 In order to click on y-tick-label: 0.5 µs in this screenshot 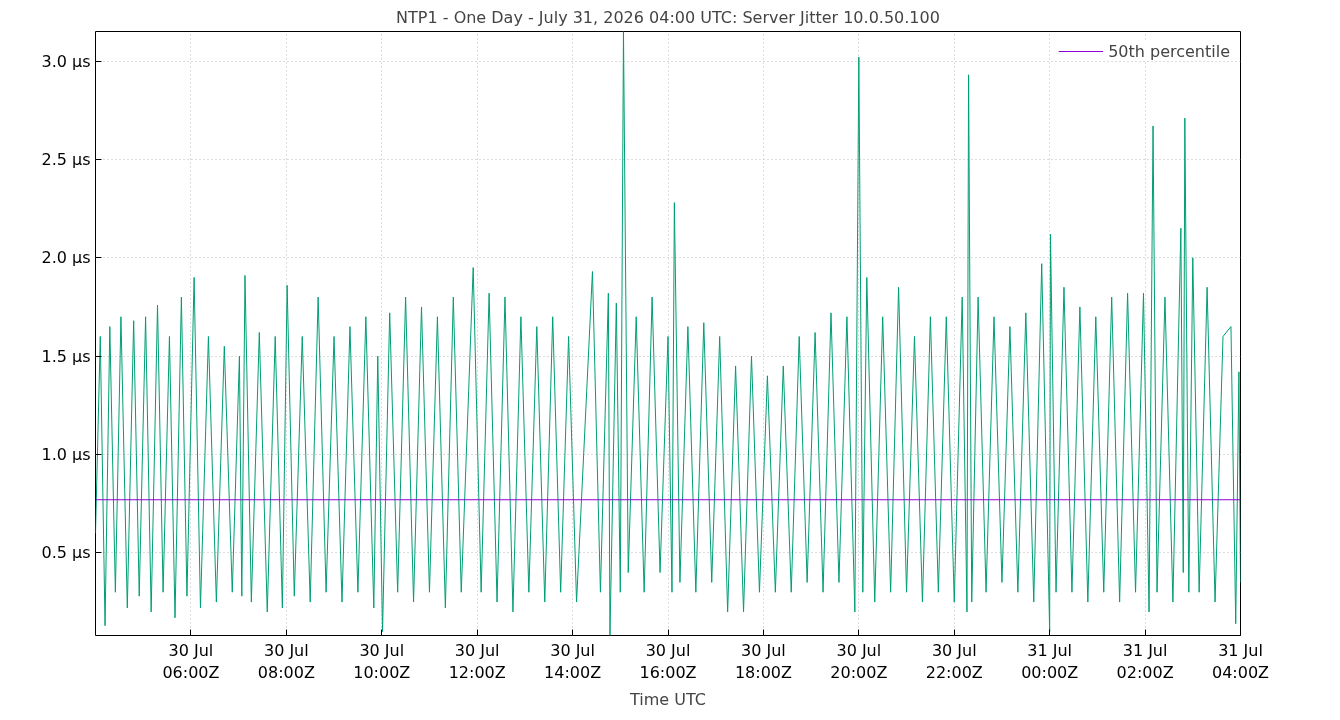, I will do `click(66, 553)`.